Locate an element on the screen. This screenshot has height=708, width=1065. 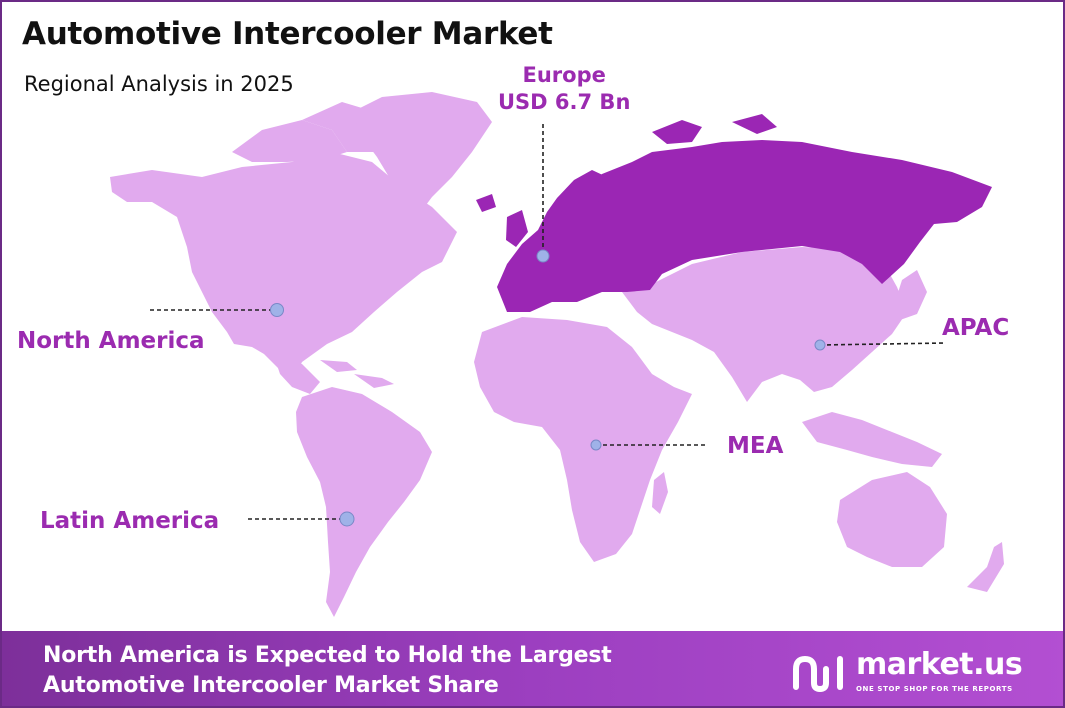
land-europe is located at coordinates (734, 213).